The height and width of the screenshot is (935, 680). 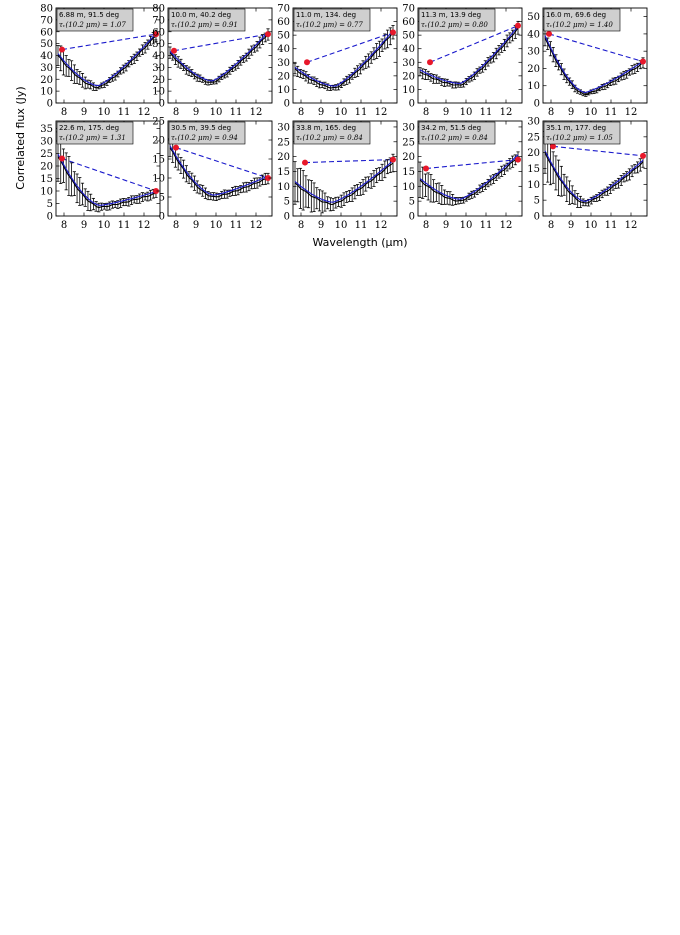 I want to click on panel-annotation: 11.0 m, 134. deg τᵥ(10.2 μm) = 0.77, so click(x=332, y=20).